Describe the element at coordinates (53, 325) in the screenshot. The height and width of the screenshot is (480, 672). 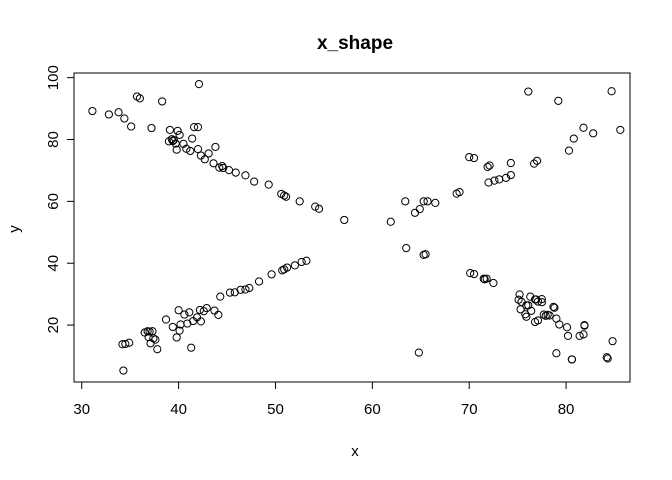
I see `y-tick-label: 20` at that location.